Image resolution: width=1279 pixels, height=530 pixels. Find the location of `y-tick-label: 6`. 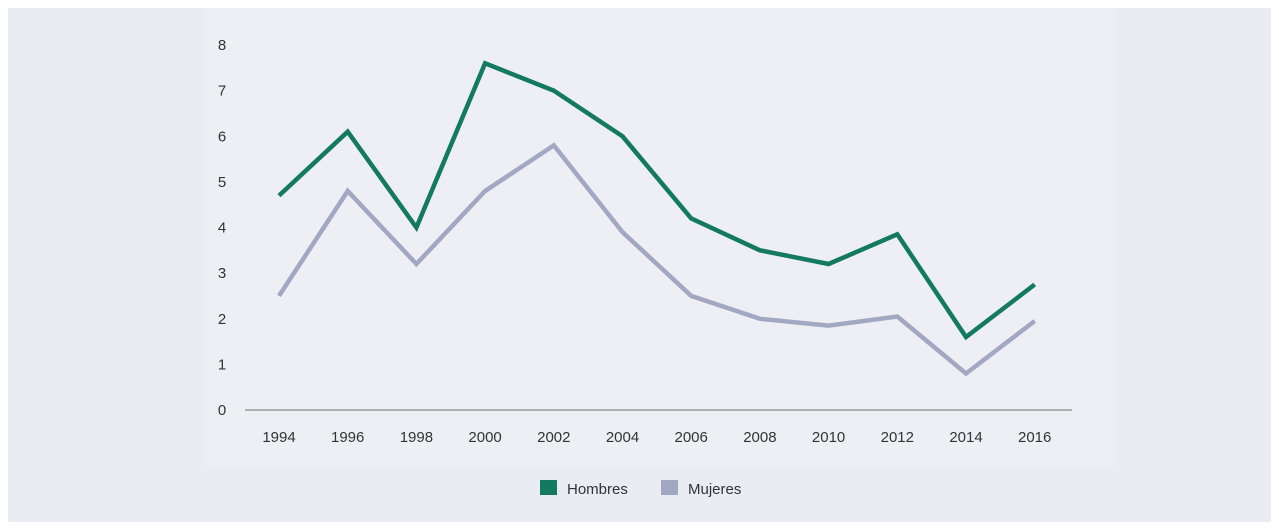

y-tick-label: 6 is located at coordinates (222, 136).